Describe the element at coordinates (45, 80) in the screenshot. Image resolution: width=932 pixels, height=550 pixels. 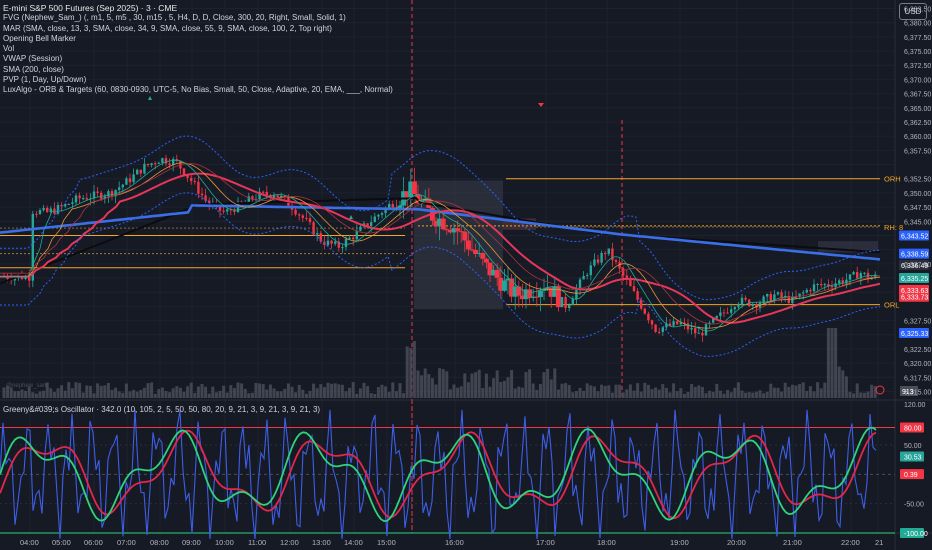
I see `legend-pvp: PVP (1, Day, Up/Down)` at that location.